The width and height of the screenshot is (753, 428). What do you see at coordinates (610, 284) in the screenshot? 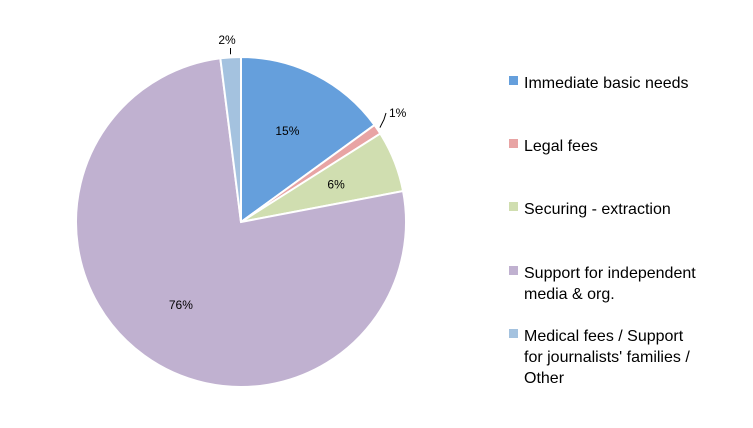
I see `legend-label-4: Support for independent media & org.` at bounding box center [610, 284].